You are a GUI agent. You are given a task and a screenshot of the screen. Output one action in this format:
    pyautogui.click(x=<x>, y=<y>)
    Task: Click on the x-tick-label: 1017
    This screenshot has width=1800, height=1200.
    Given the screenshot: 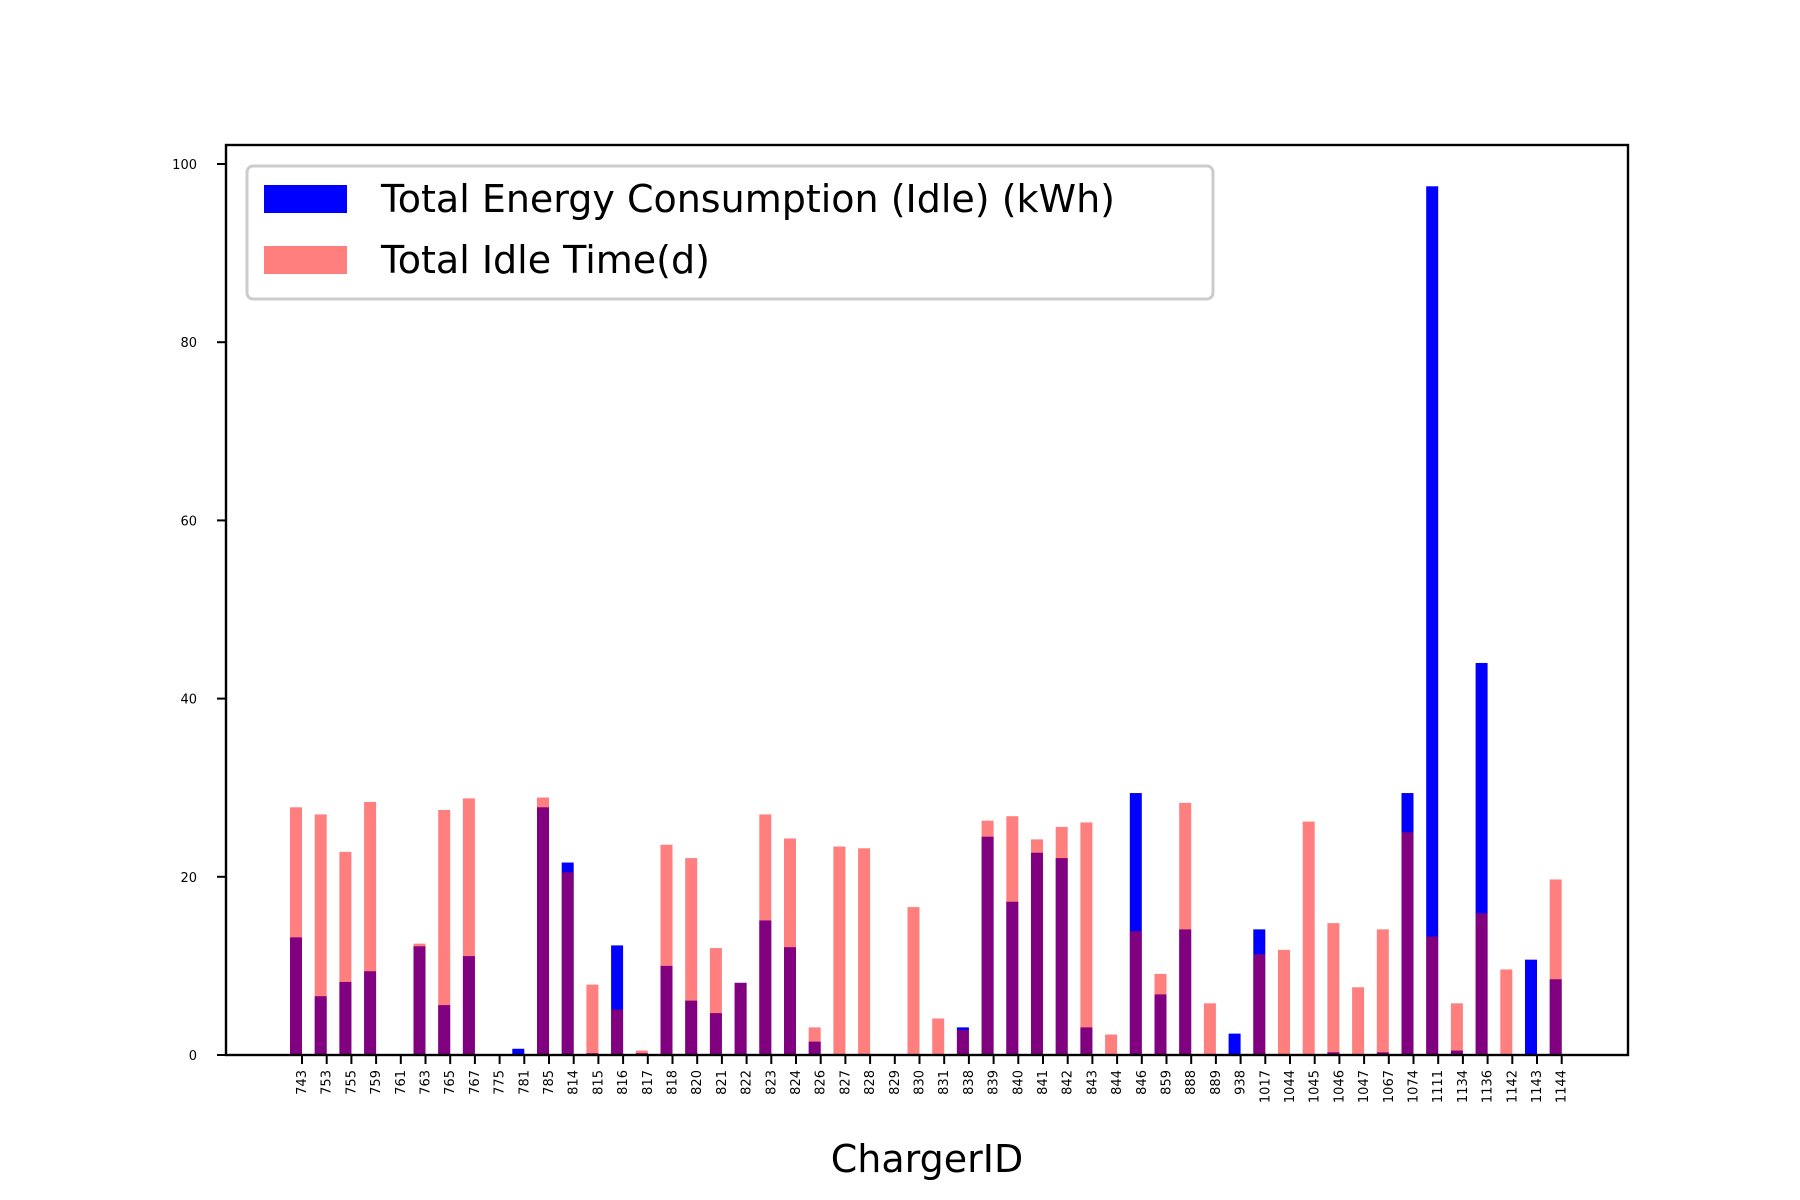 What is the action you would take?
    pyautogui.click(x=1265, y=1086)
    